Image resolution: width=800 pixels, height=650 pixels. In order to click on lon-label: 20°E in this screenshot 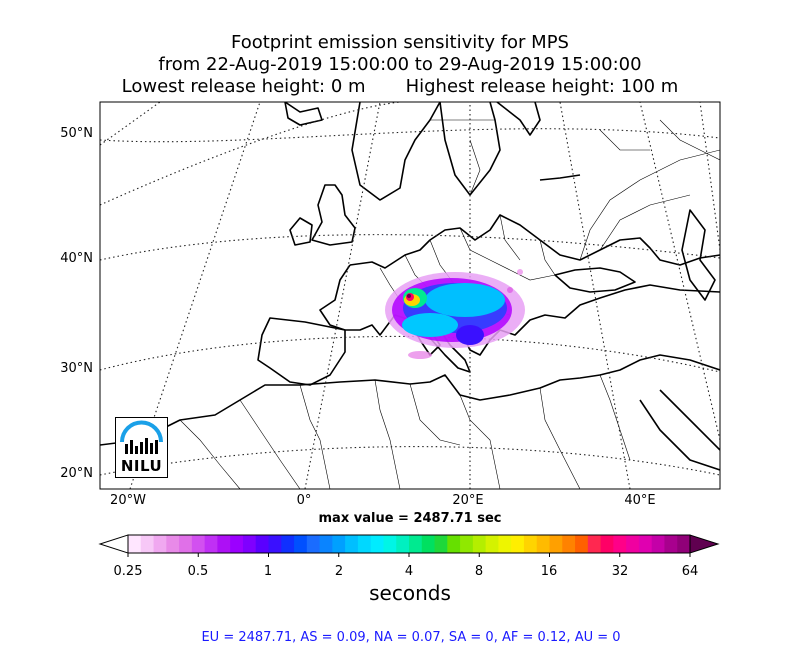, I will do `click(468, 500)`.